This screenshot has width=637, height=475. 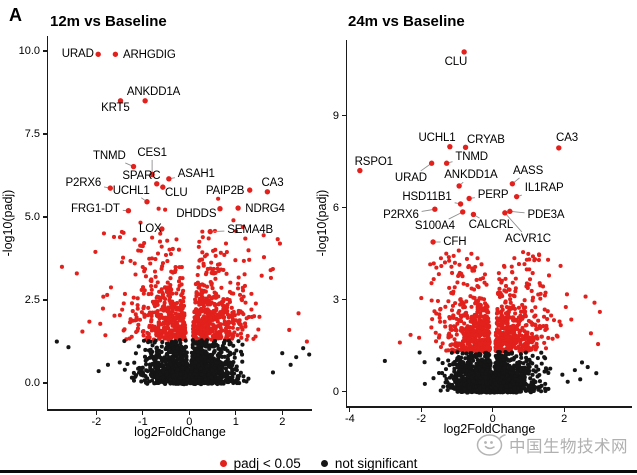 What do you see at coordinates (265, 208) in the screenshot?
I see `gene-label-NDRG4: NDRG4` at bounding box center [265, 208].